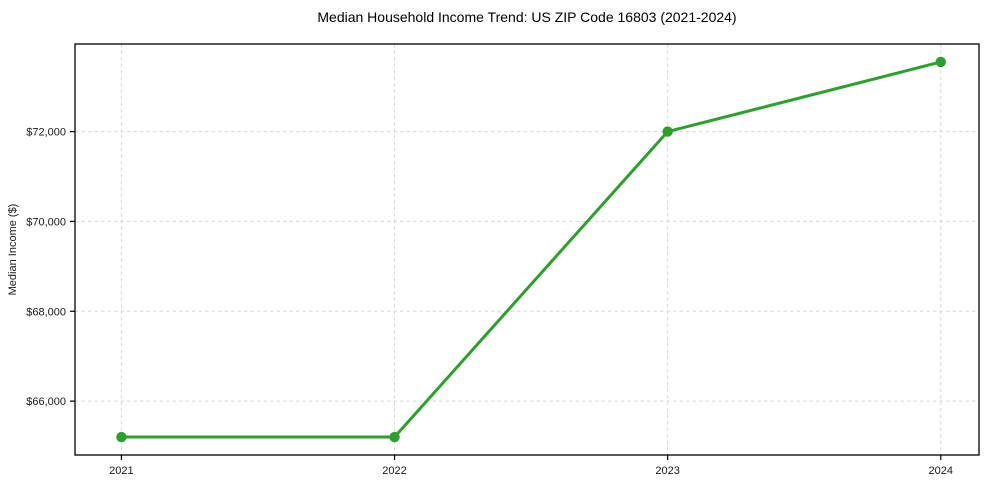 The image size is (989, 490). What do you see at coordinates (941, 471) in the screenshot?
I see `x-tick-label: 2024` at bounding box center [941, 471].